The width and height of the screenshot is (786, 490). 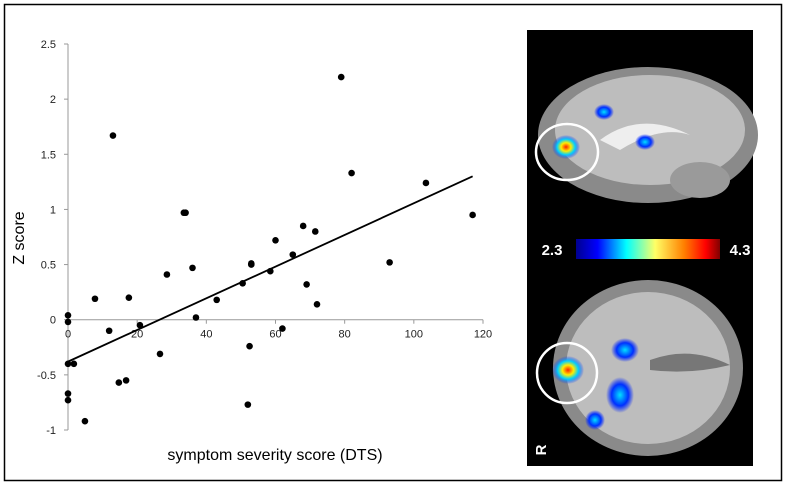 I want to click on x-axis-label: symptom severity score (DTS), so click(x=274, y=455).